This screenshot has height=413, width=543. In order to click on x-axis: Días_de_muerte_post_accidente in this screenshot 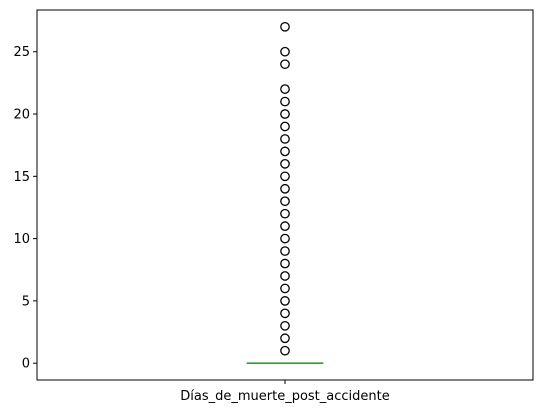, I will do `click(285, 392)`.